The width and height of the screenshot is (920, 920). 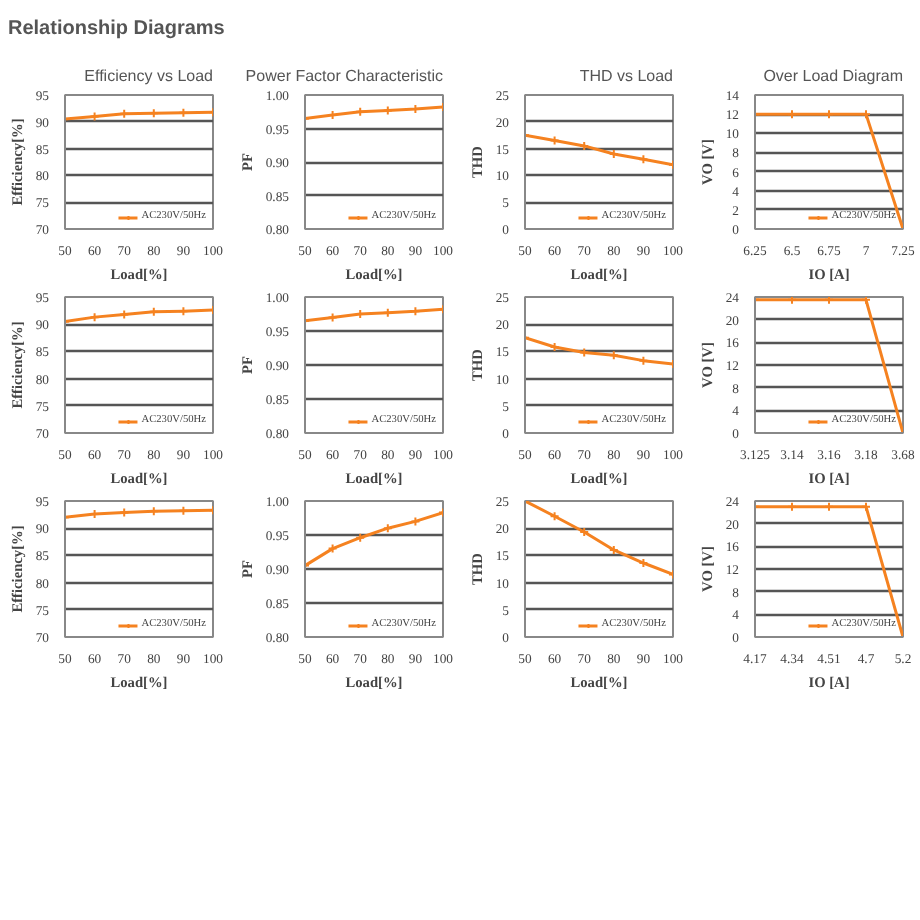 I want to click on chart-title: THD vs Load, so click(x=626, y=76).